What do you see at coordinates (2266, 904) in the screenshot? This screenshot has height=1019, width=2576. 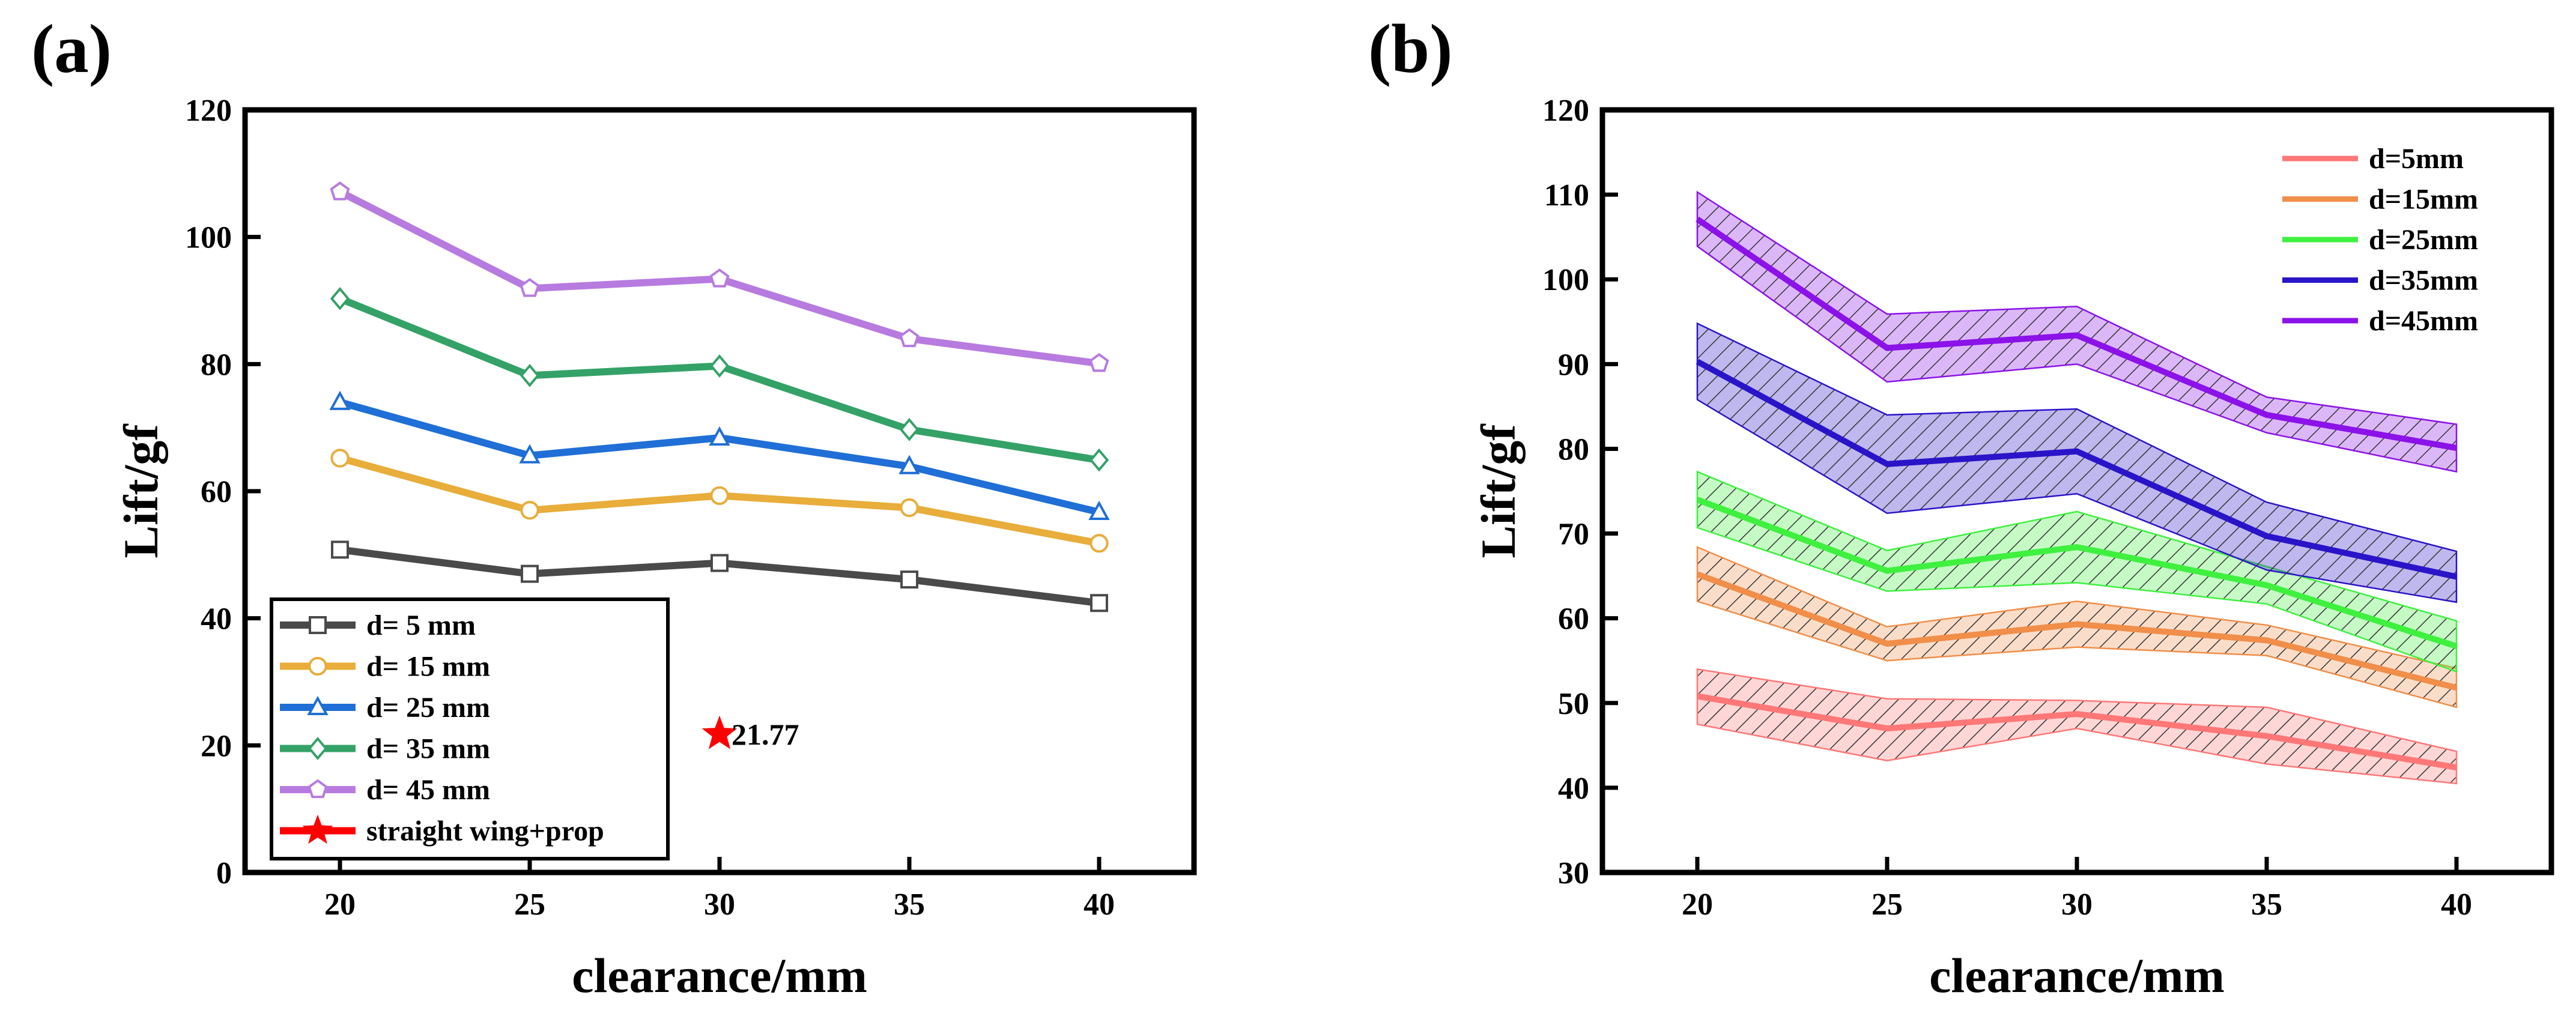 I see `panel-b-x-tick-label: 35` at bounding box center [2266, 904].